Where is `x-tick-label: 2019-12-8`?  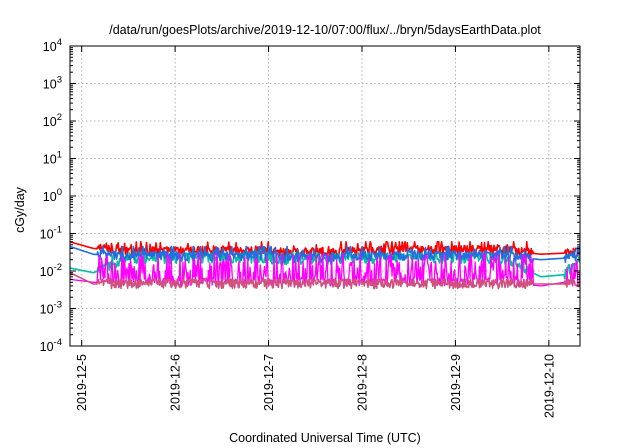
x-tick-label: 2019-12-8 is located at coordinates (362, 382).